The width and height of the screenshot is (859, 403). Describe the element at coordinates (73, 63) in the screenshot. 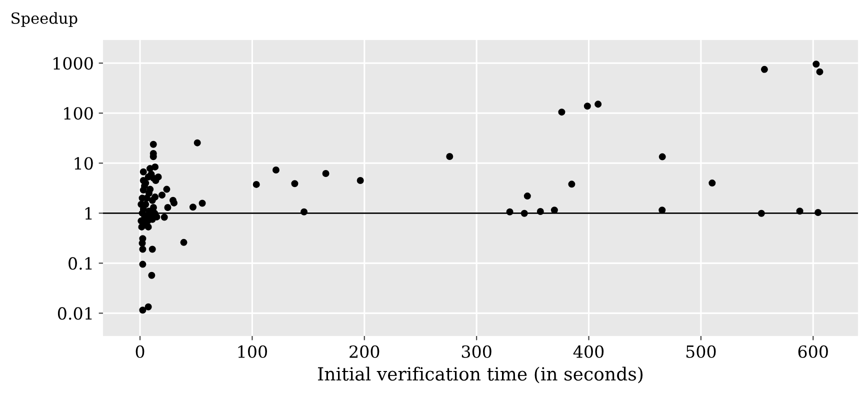

I see `y-tick-label: 1000` at that location.